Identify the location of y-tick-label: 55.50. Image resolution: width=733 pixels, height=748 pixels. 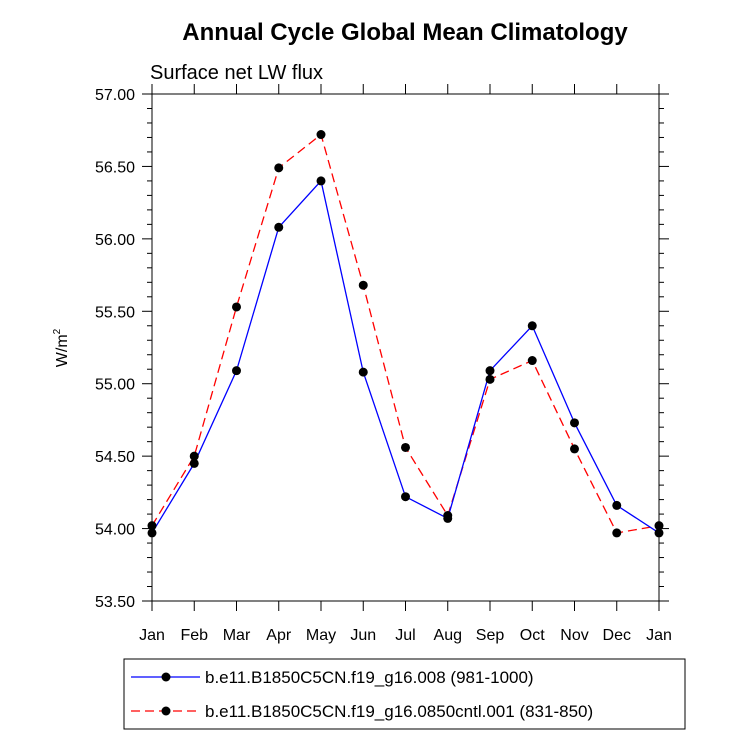
(115, 312).